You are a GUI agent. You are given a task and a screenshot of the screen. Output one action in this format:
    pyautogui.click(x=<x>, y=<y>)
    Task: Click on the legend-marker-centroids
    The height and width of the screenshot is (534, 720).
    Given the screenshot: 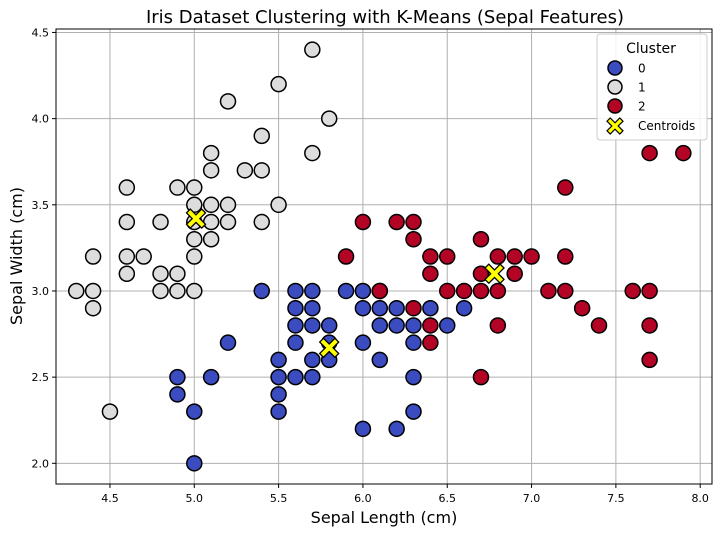 What is the action you would take?
    pyautogui.click(x=615, y=126)
    